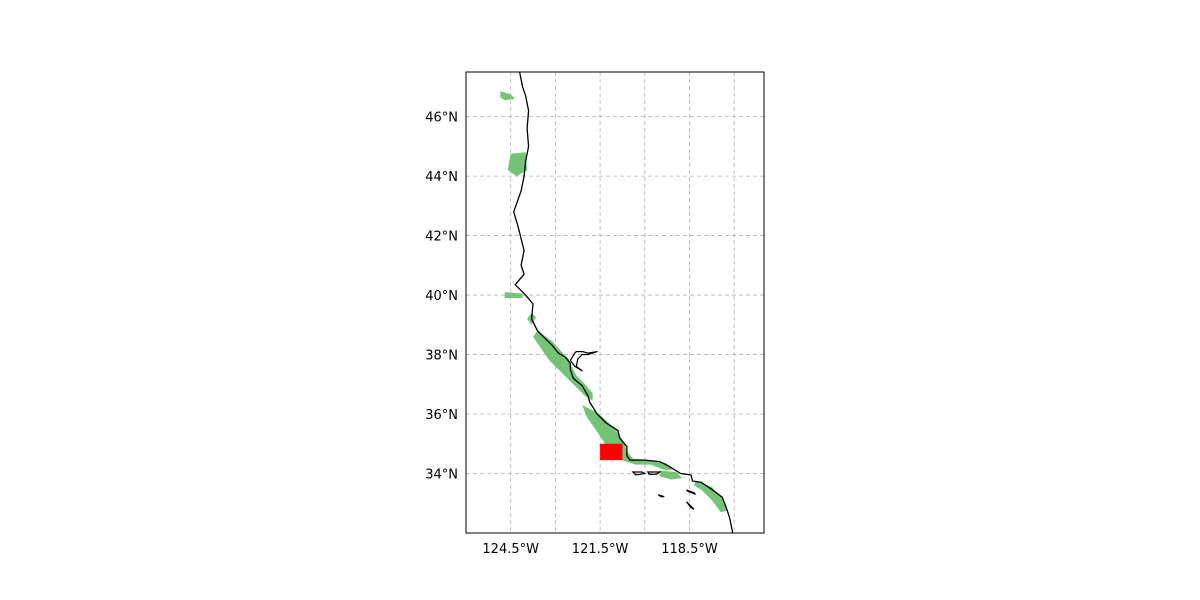  I want to click on highlight-layer, so click(611, 452).